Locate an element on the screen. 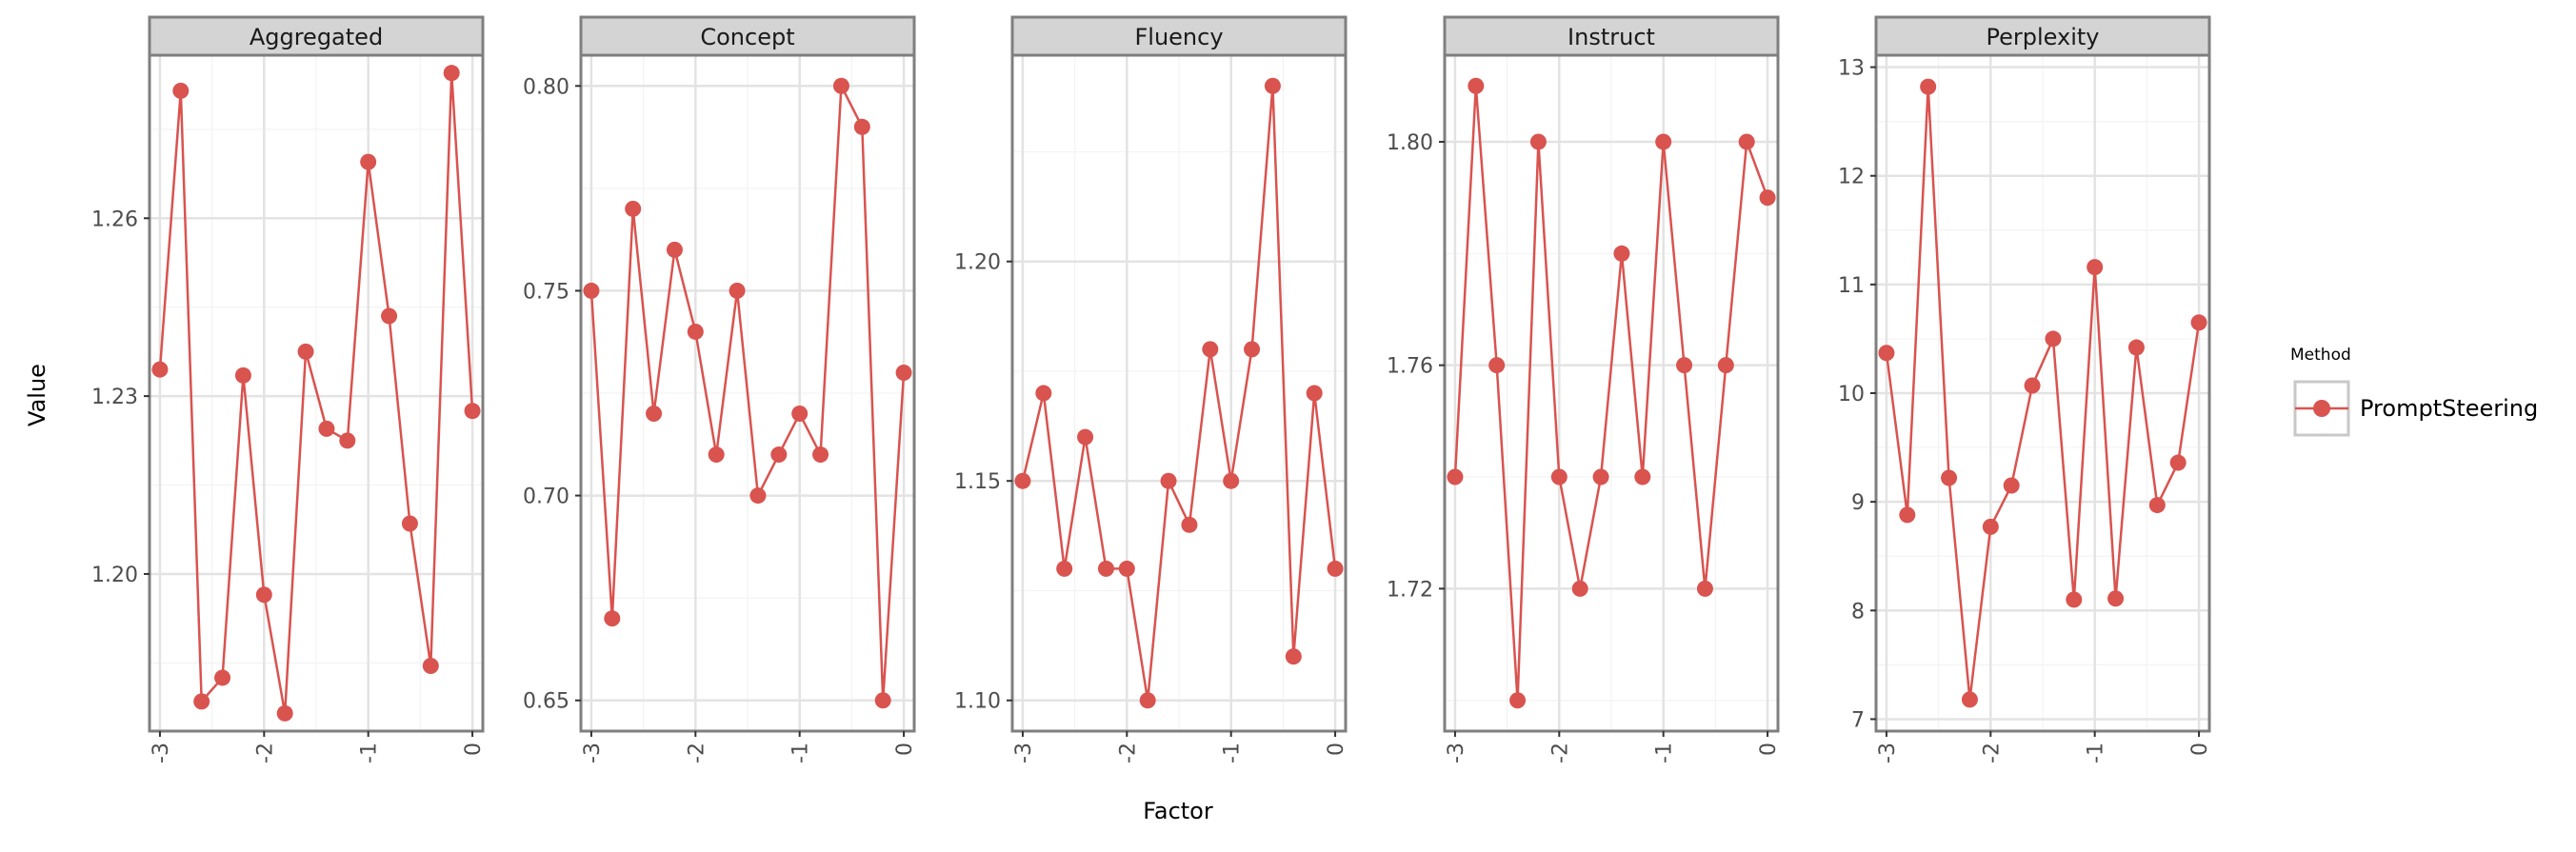 The image size is (2576, 852). panel-perplexity: Perplexity 7 8 9 10 11 12 13 -3 -2 -1 0 is located at coordinates (2025, 389).